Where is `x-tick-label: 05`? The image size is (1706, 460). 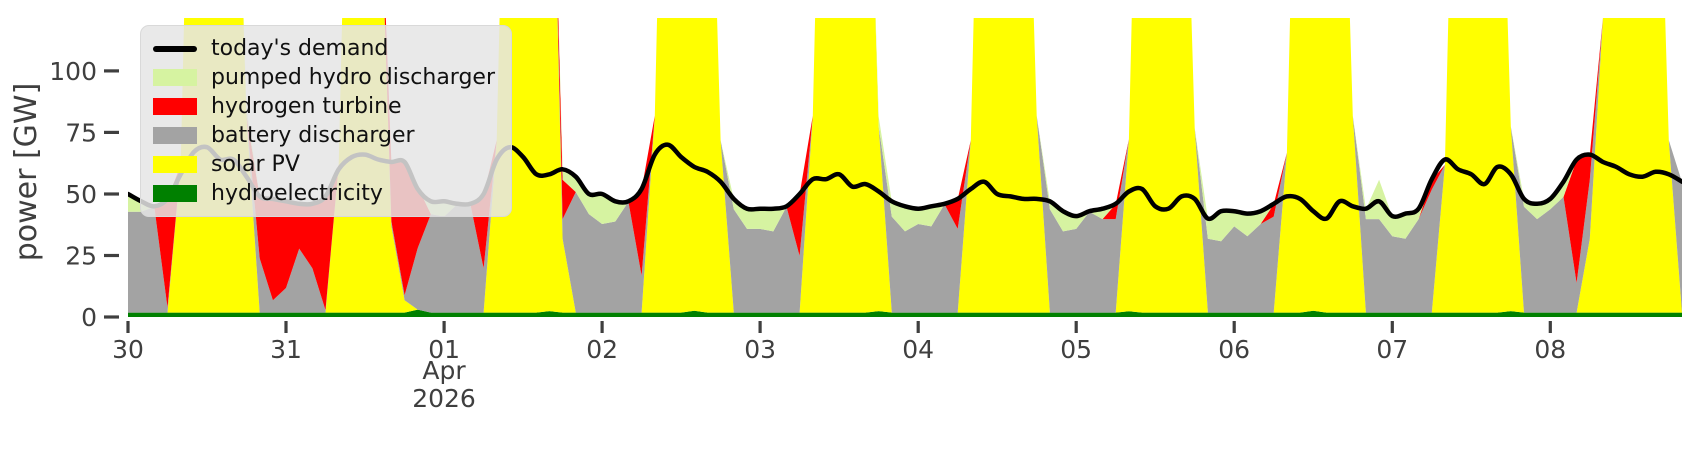 x-tick-label: 05 is located at coordinates (1076, 349).